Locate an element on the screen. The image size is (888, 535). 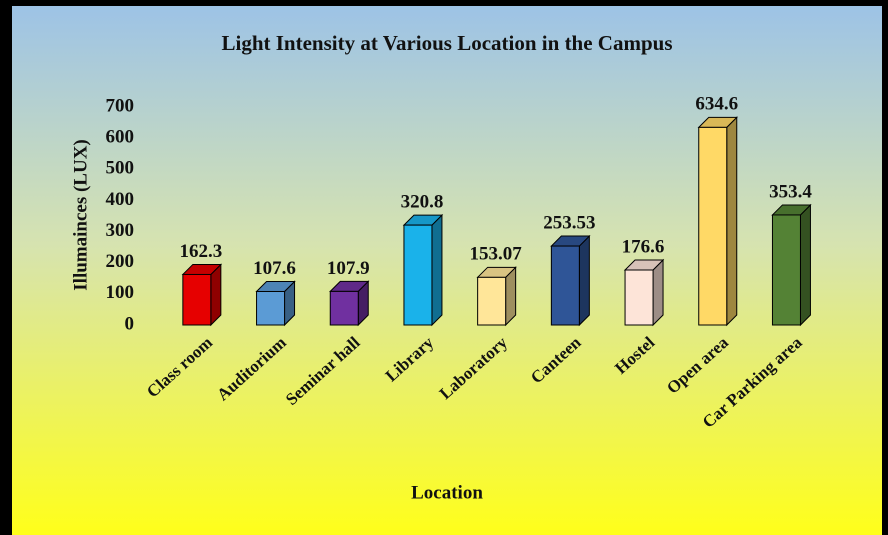
data-label: 634.6 is located at coordinates (716, 104).